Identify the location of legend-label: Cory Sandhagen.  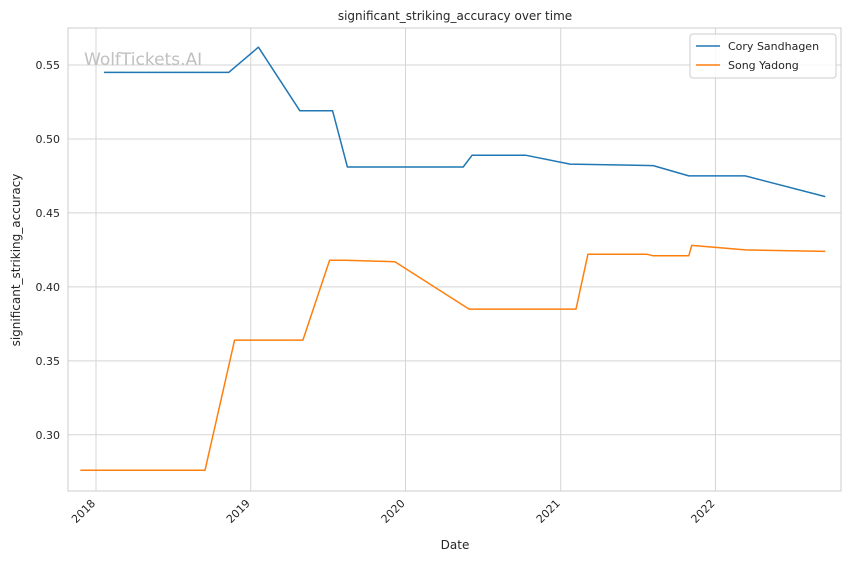
(773, 46).